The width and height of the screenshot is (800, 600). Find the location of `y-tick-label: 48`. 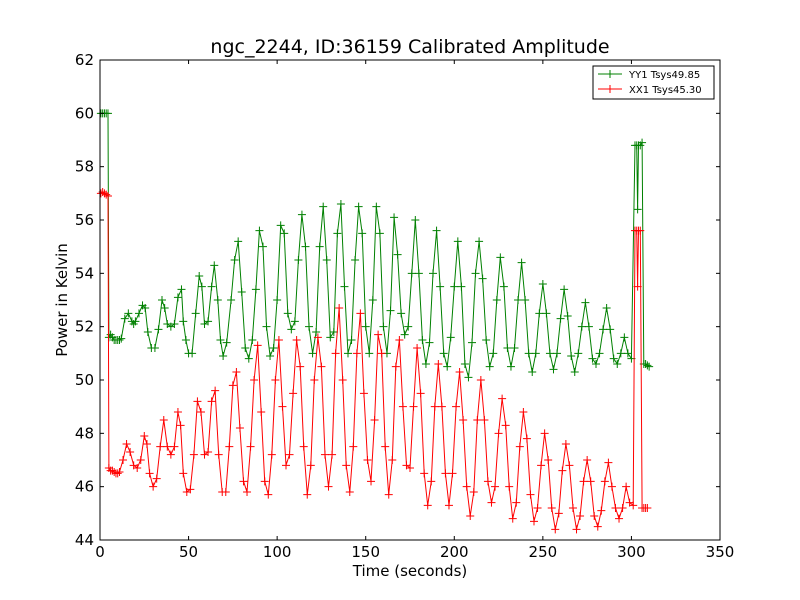

y-tick-label: 48 is located at coordinates (84, 433).